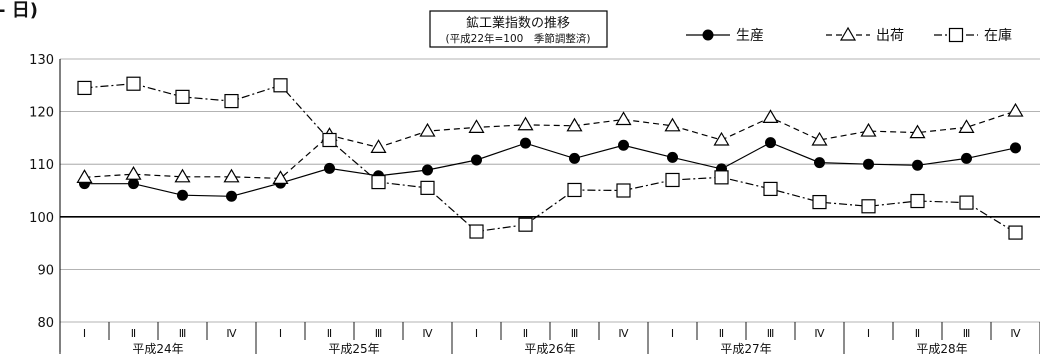 This screenshot has width=1040, height=358. I want to click on year-group-label: 平成25年, so click(353, 348).